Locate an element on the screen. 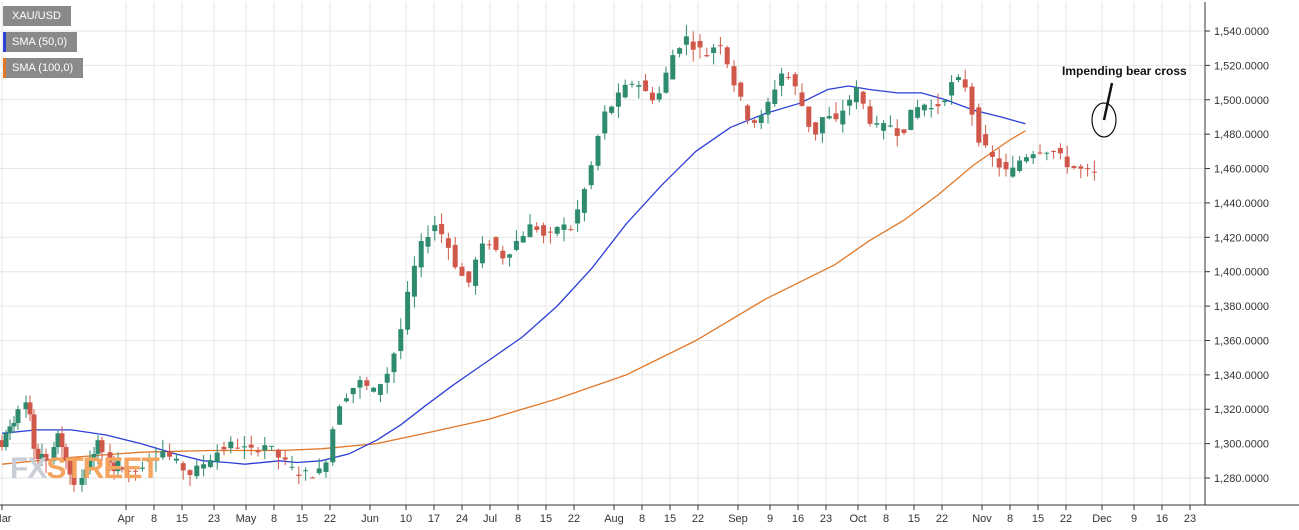 The image size is (1299, 530). x-tick-label: Apr is located at coordinates (125, 519).